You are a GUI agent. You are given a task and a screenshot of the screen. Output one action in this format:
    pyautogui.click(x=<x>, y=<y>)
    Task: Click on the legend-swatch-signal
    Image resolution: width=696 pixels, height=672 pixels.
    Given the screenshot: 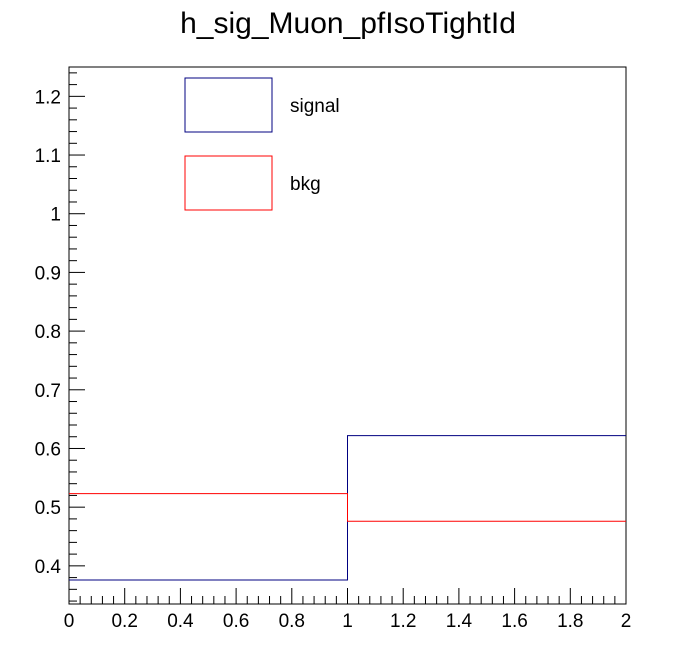 What is the action you would take?
    pyautogui.click(x=228, y=105)
    